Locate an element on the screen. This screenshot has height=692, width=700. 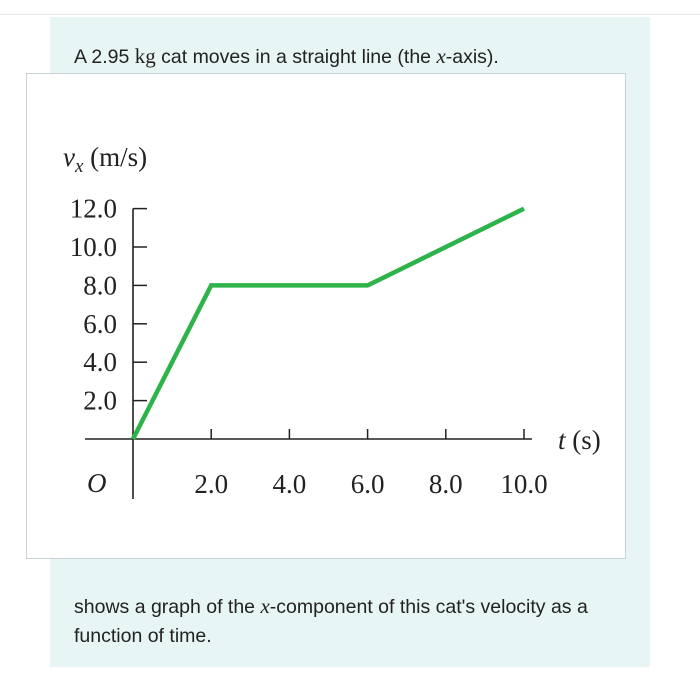
x-axis-label: t (s) is located at coordinates (579, 440).